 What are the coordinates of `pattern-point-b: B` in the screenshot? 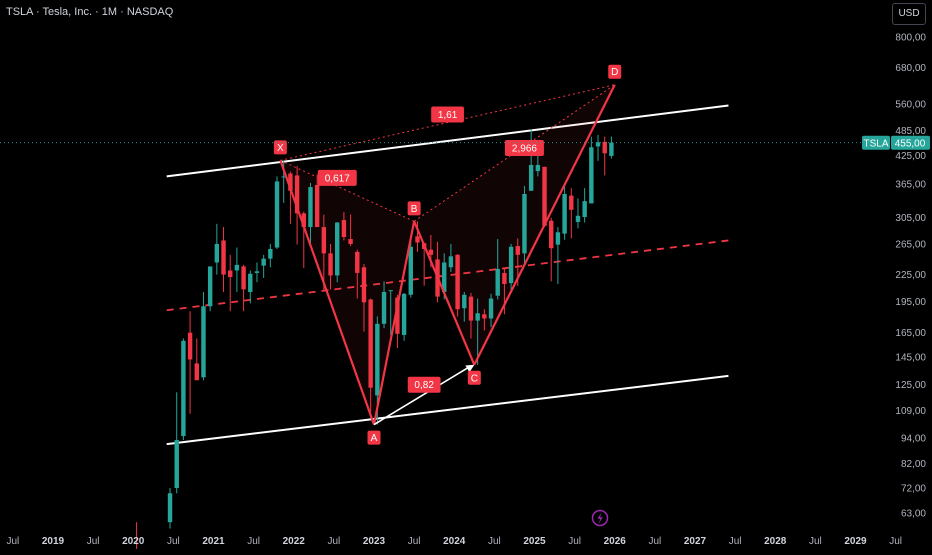 It's located at (414, 208).